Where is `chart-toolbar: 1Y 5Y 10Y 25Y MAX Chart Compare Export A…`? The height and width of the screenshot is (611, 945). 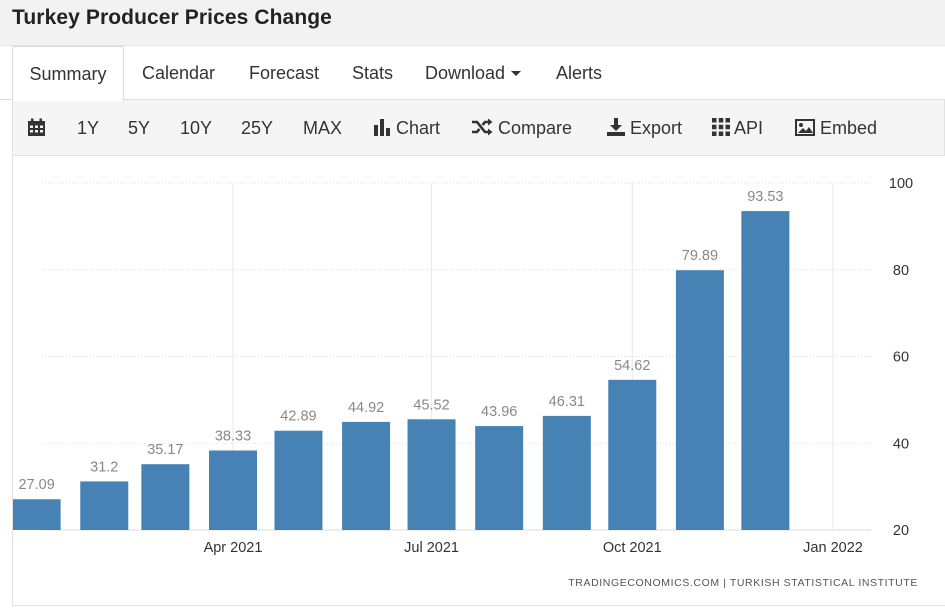
chart-toolbar: 1Y 5Y 10Y 25Y MAX Chart Compare Export A… is located at coordinates (478, 128).